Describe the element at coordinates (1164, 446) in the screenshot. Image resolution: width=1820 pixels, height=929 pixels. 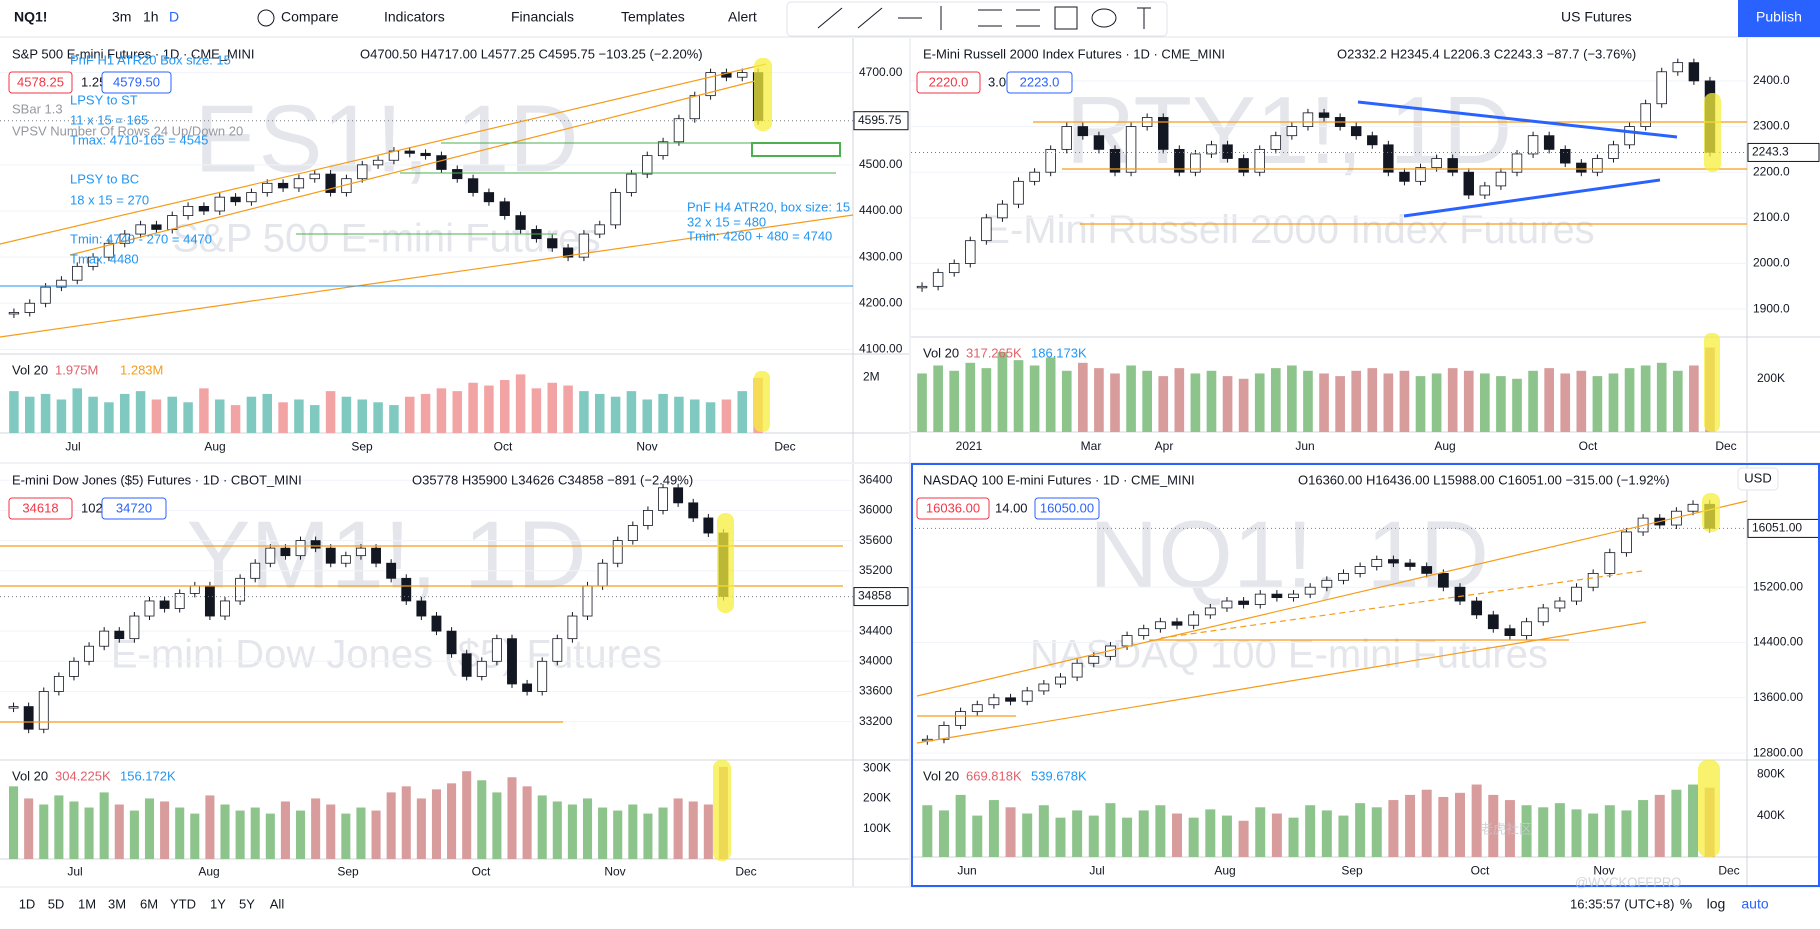
I see `x-tick-label: Apr` at that location.